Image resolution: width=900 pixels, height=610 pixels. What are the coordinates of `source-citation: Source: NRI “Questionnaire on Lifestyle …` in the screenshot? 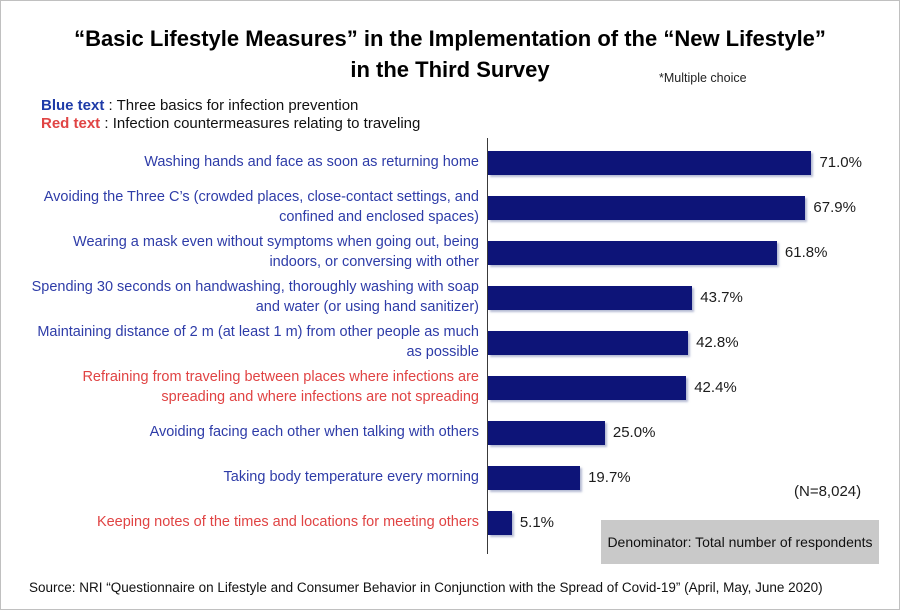 It's located at (426, 587).